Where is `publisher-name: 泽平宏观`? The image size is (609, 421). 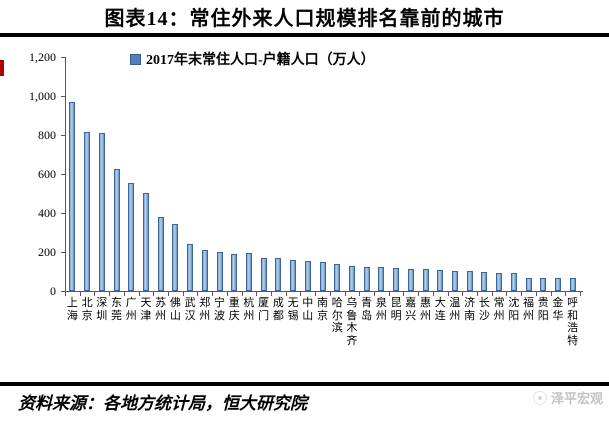
publisher-name: 泽平宏观 is located at coordinates (576, 398).